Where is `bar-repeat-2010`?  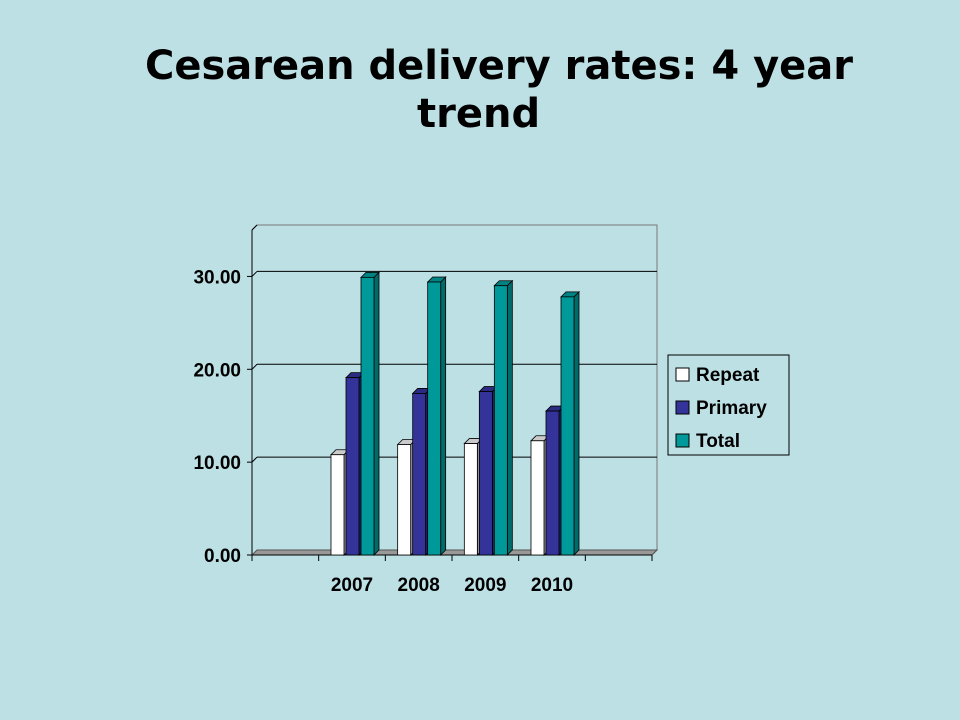
bar-repeat-2010 is located at coordinates (537, 498).